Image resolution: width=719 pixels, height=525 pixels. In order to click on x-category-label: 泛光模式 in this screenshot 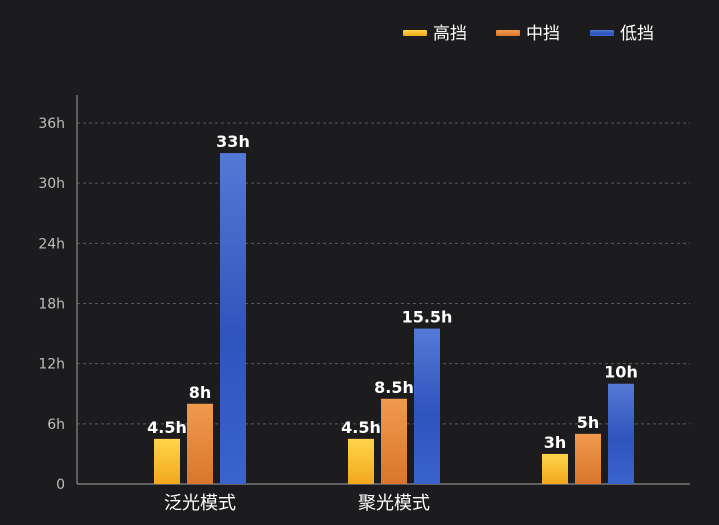, I will do `click(200, 503)`.